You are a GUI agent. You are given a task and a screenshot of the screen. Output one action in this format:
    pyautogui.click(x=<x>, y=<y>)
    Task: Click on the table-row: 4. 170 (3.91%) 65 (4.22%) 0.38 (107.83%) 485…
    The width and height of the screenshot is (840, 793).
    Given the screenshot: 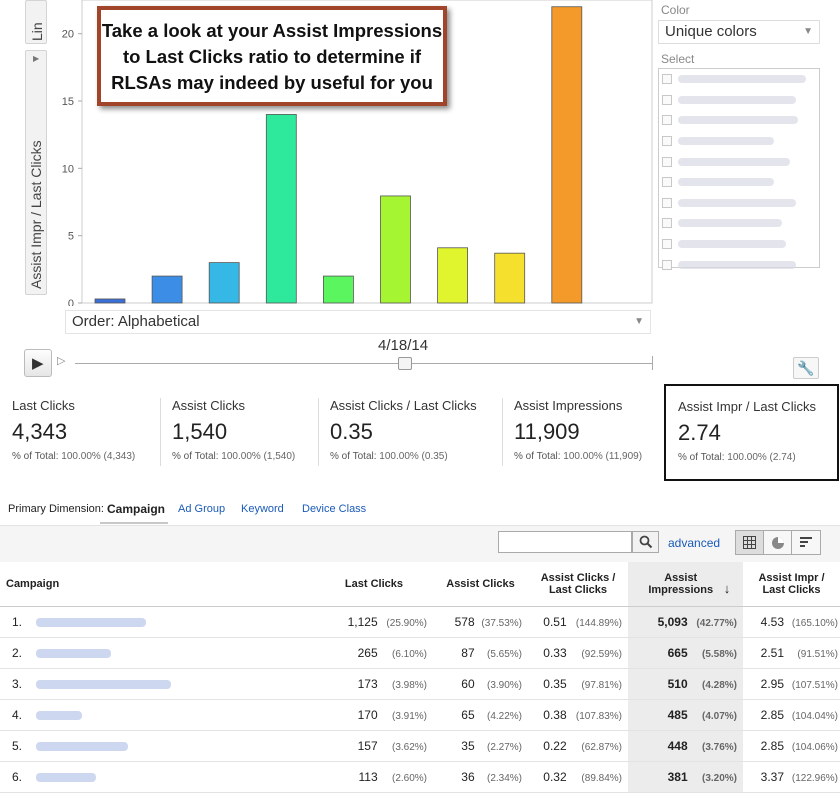 What is the action you would take?
    pyautogui.click(x=420, y=715)
    